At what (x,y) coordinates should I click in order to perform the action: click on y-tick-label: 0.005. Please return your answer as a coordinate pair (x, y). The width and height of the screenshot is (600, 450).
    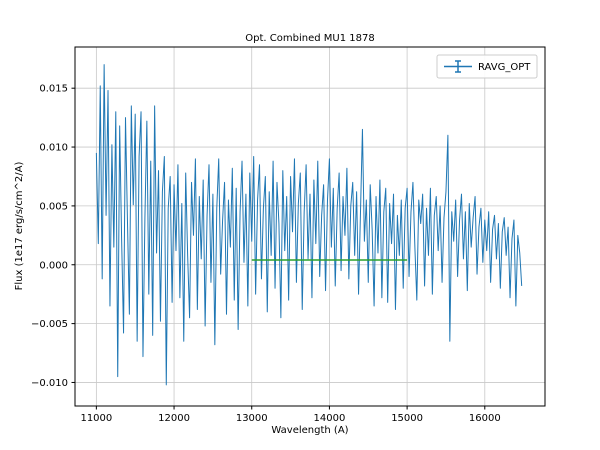
    Looking at the image, I should click on (53, 206).